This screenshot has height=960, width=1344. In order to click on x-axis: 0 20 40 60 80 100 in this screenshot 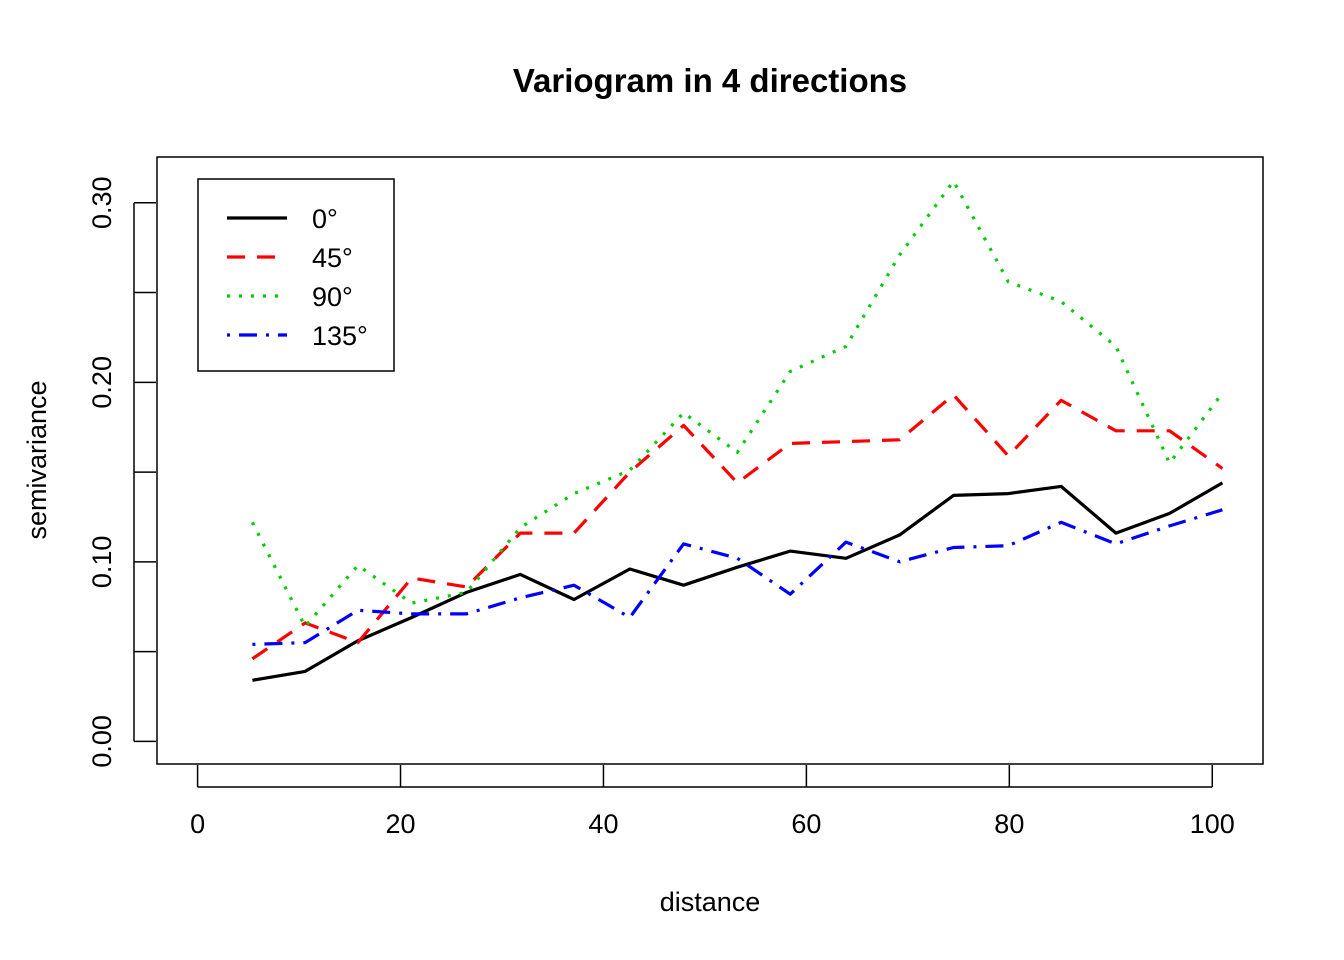, I will do `click(712, 802)`.